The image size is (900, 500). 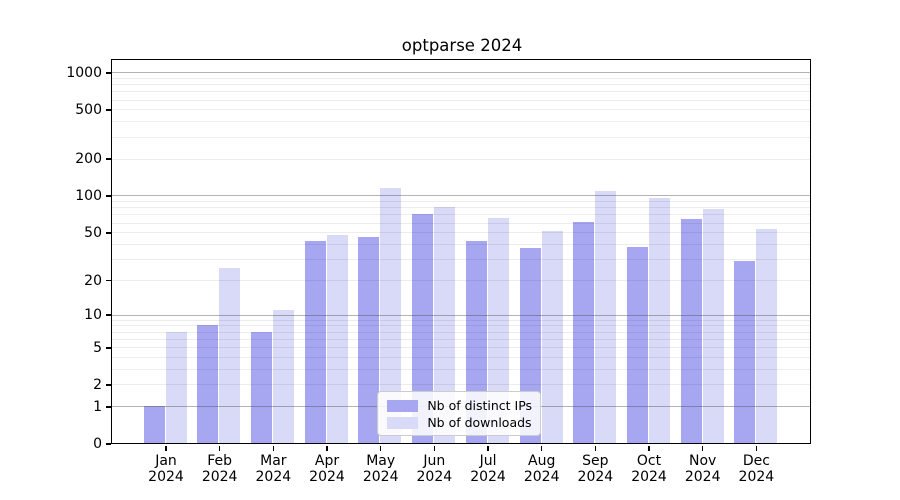 What do you see at coordinates (462, 45) in the screenshot?
I see `chart-title: optparse 2024` at bounding box center [462, 45].